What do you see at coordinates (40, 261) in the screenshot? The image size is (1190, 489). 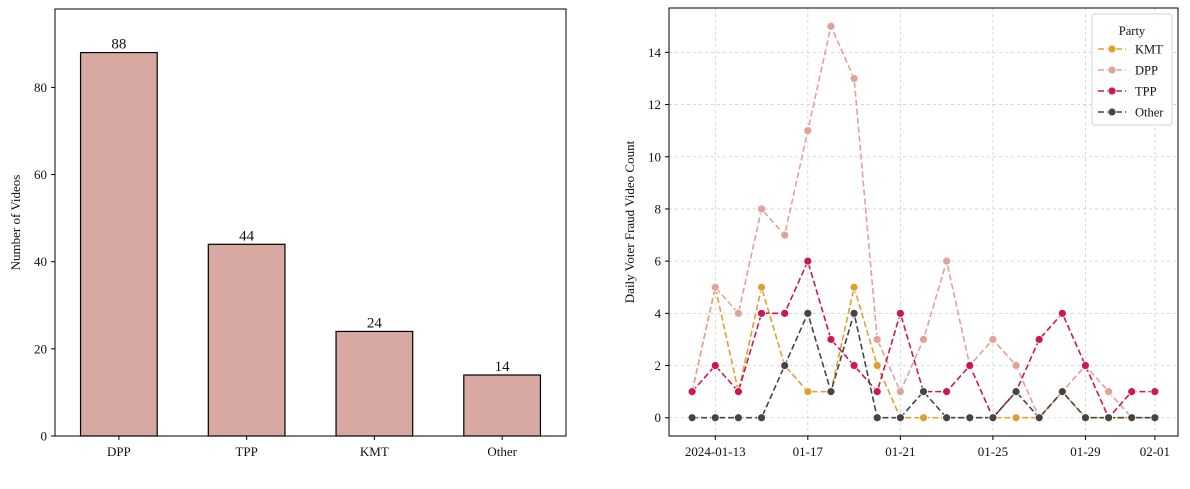 I see `y-tick-label: 40` at bounding box center [40, 261].